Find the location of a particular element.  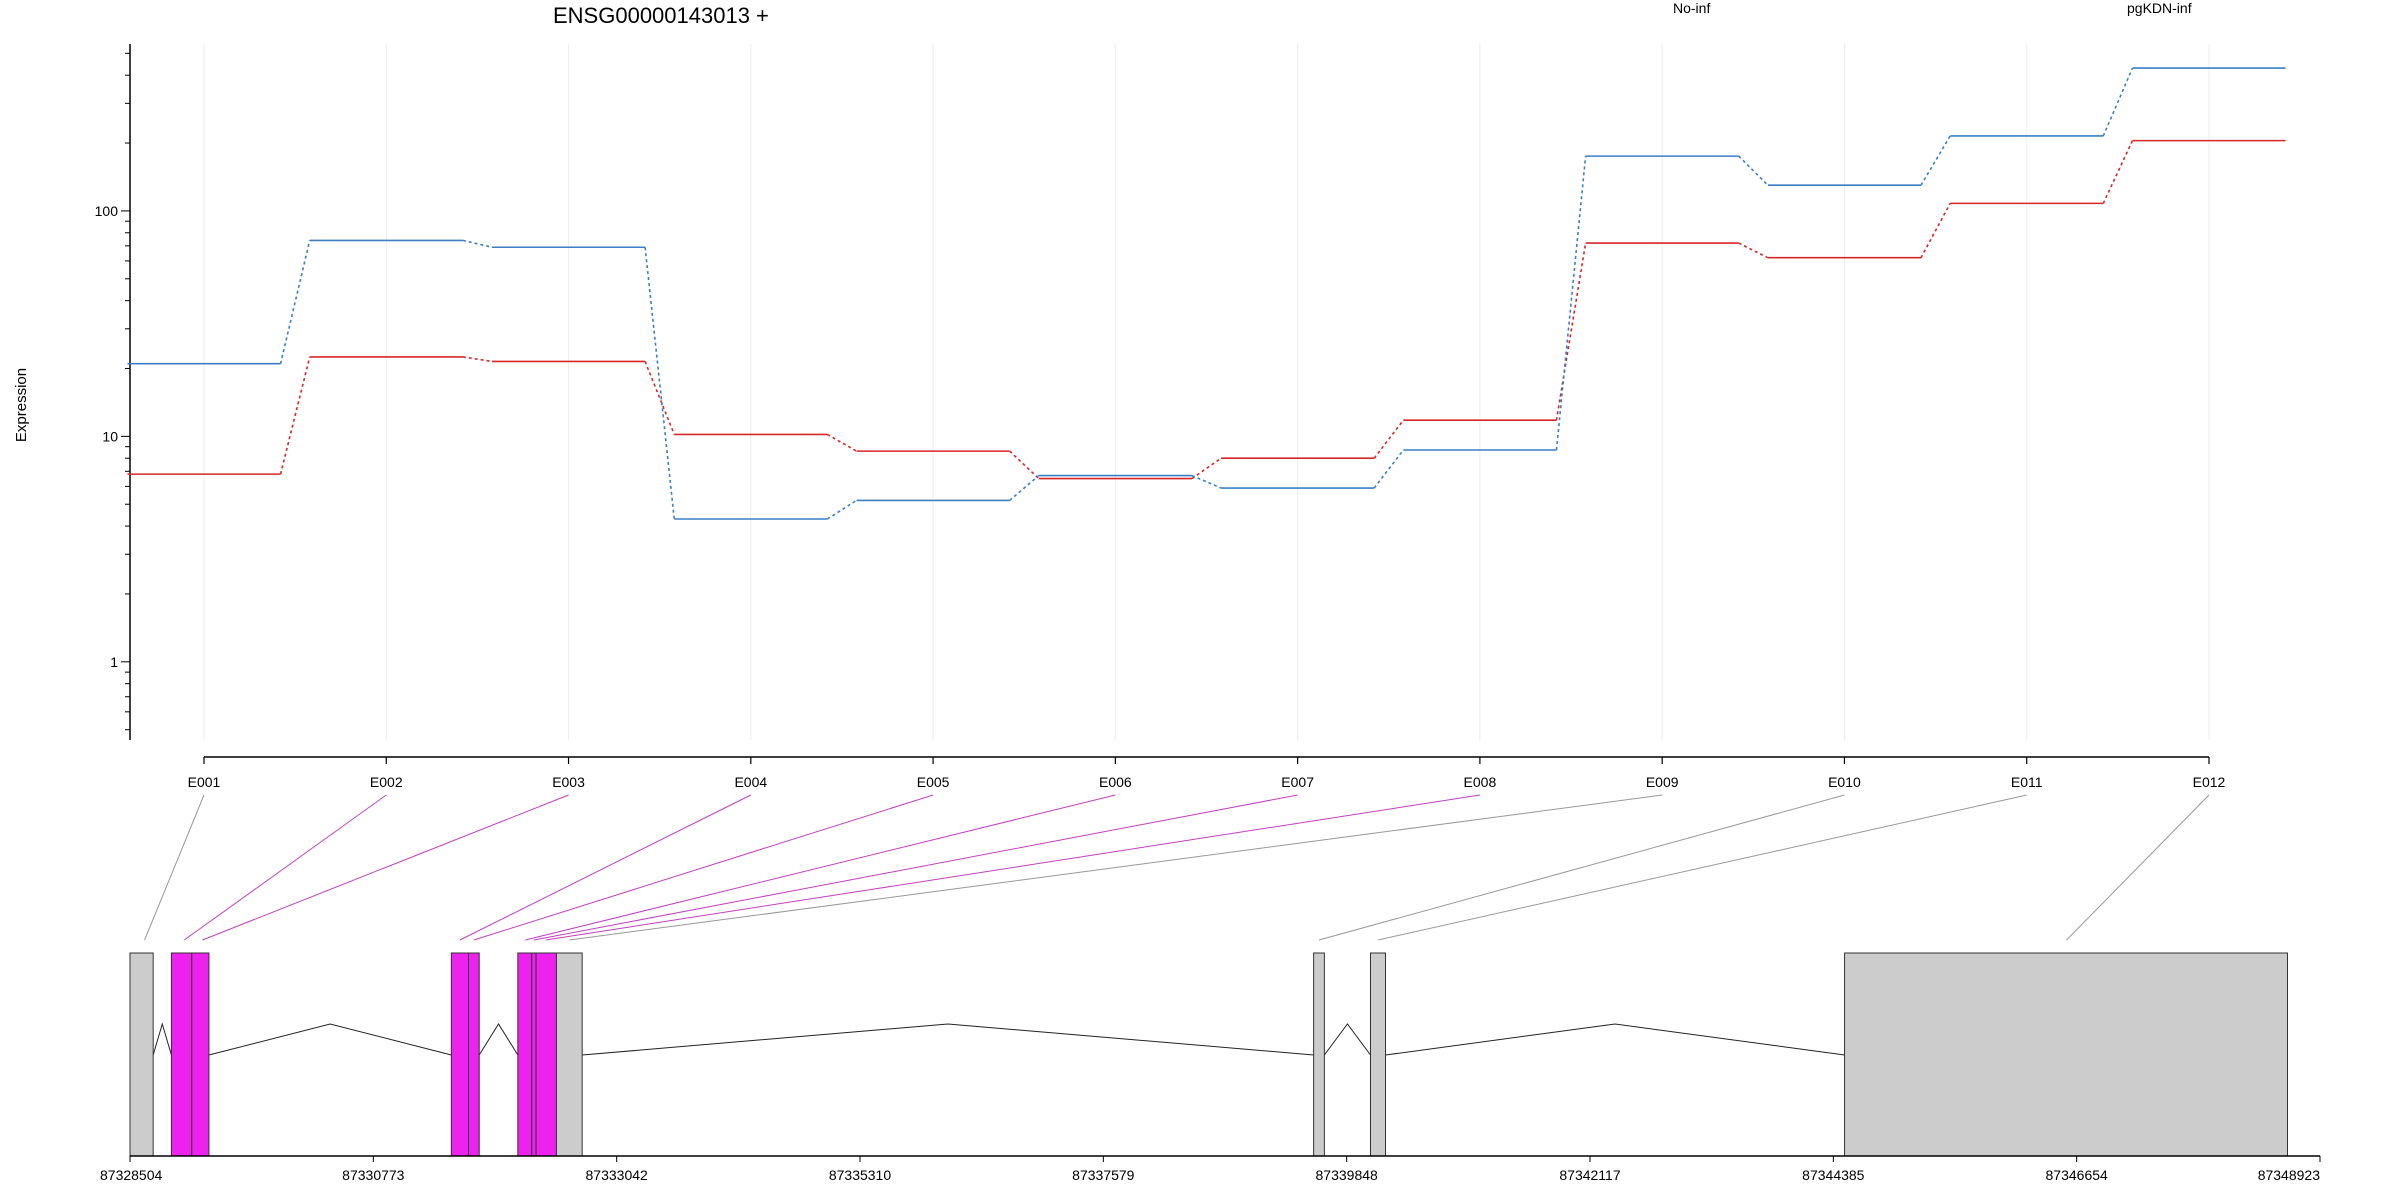

genomic-tick-label: 87328504 is located at coordinates (131, 1175).